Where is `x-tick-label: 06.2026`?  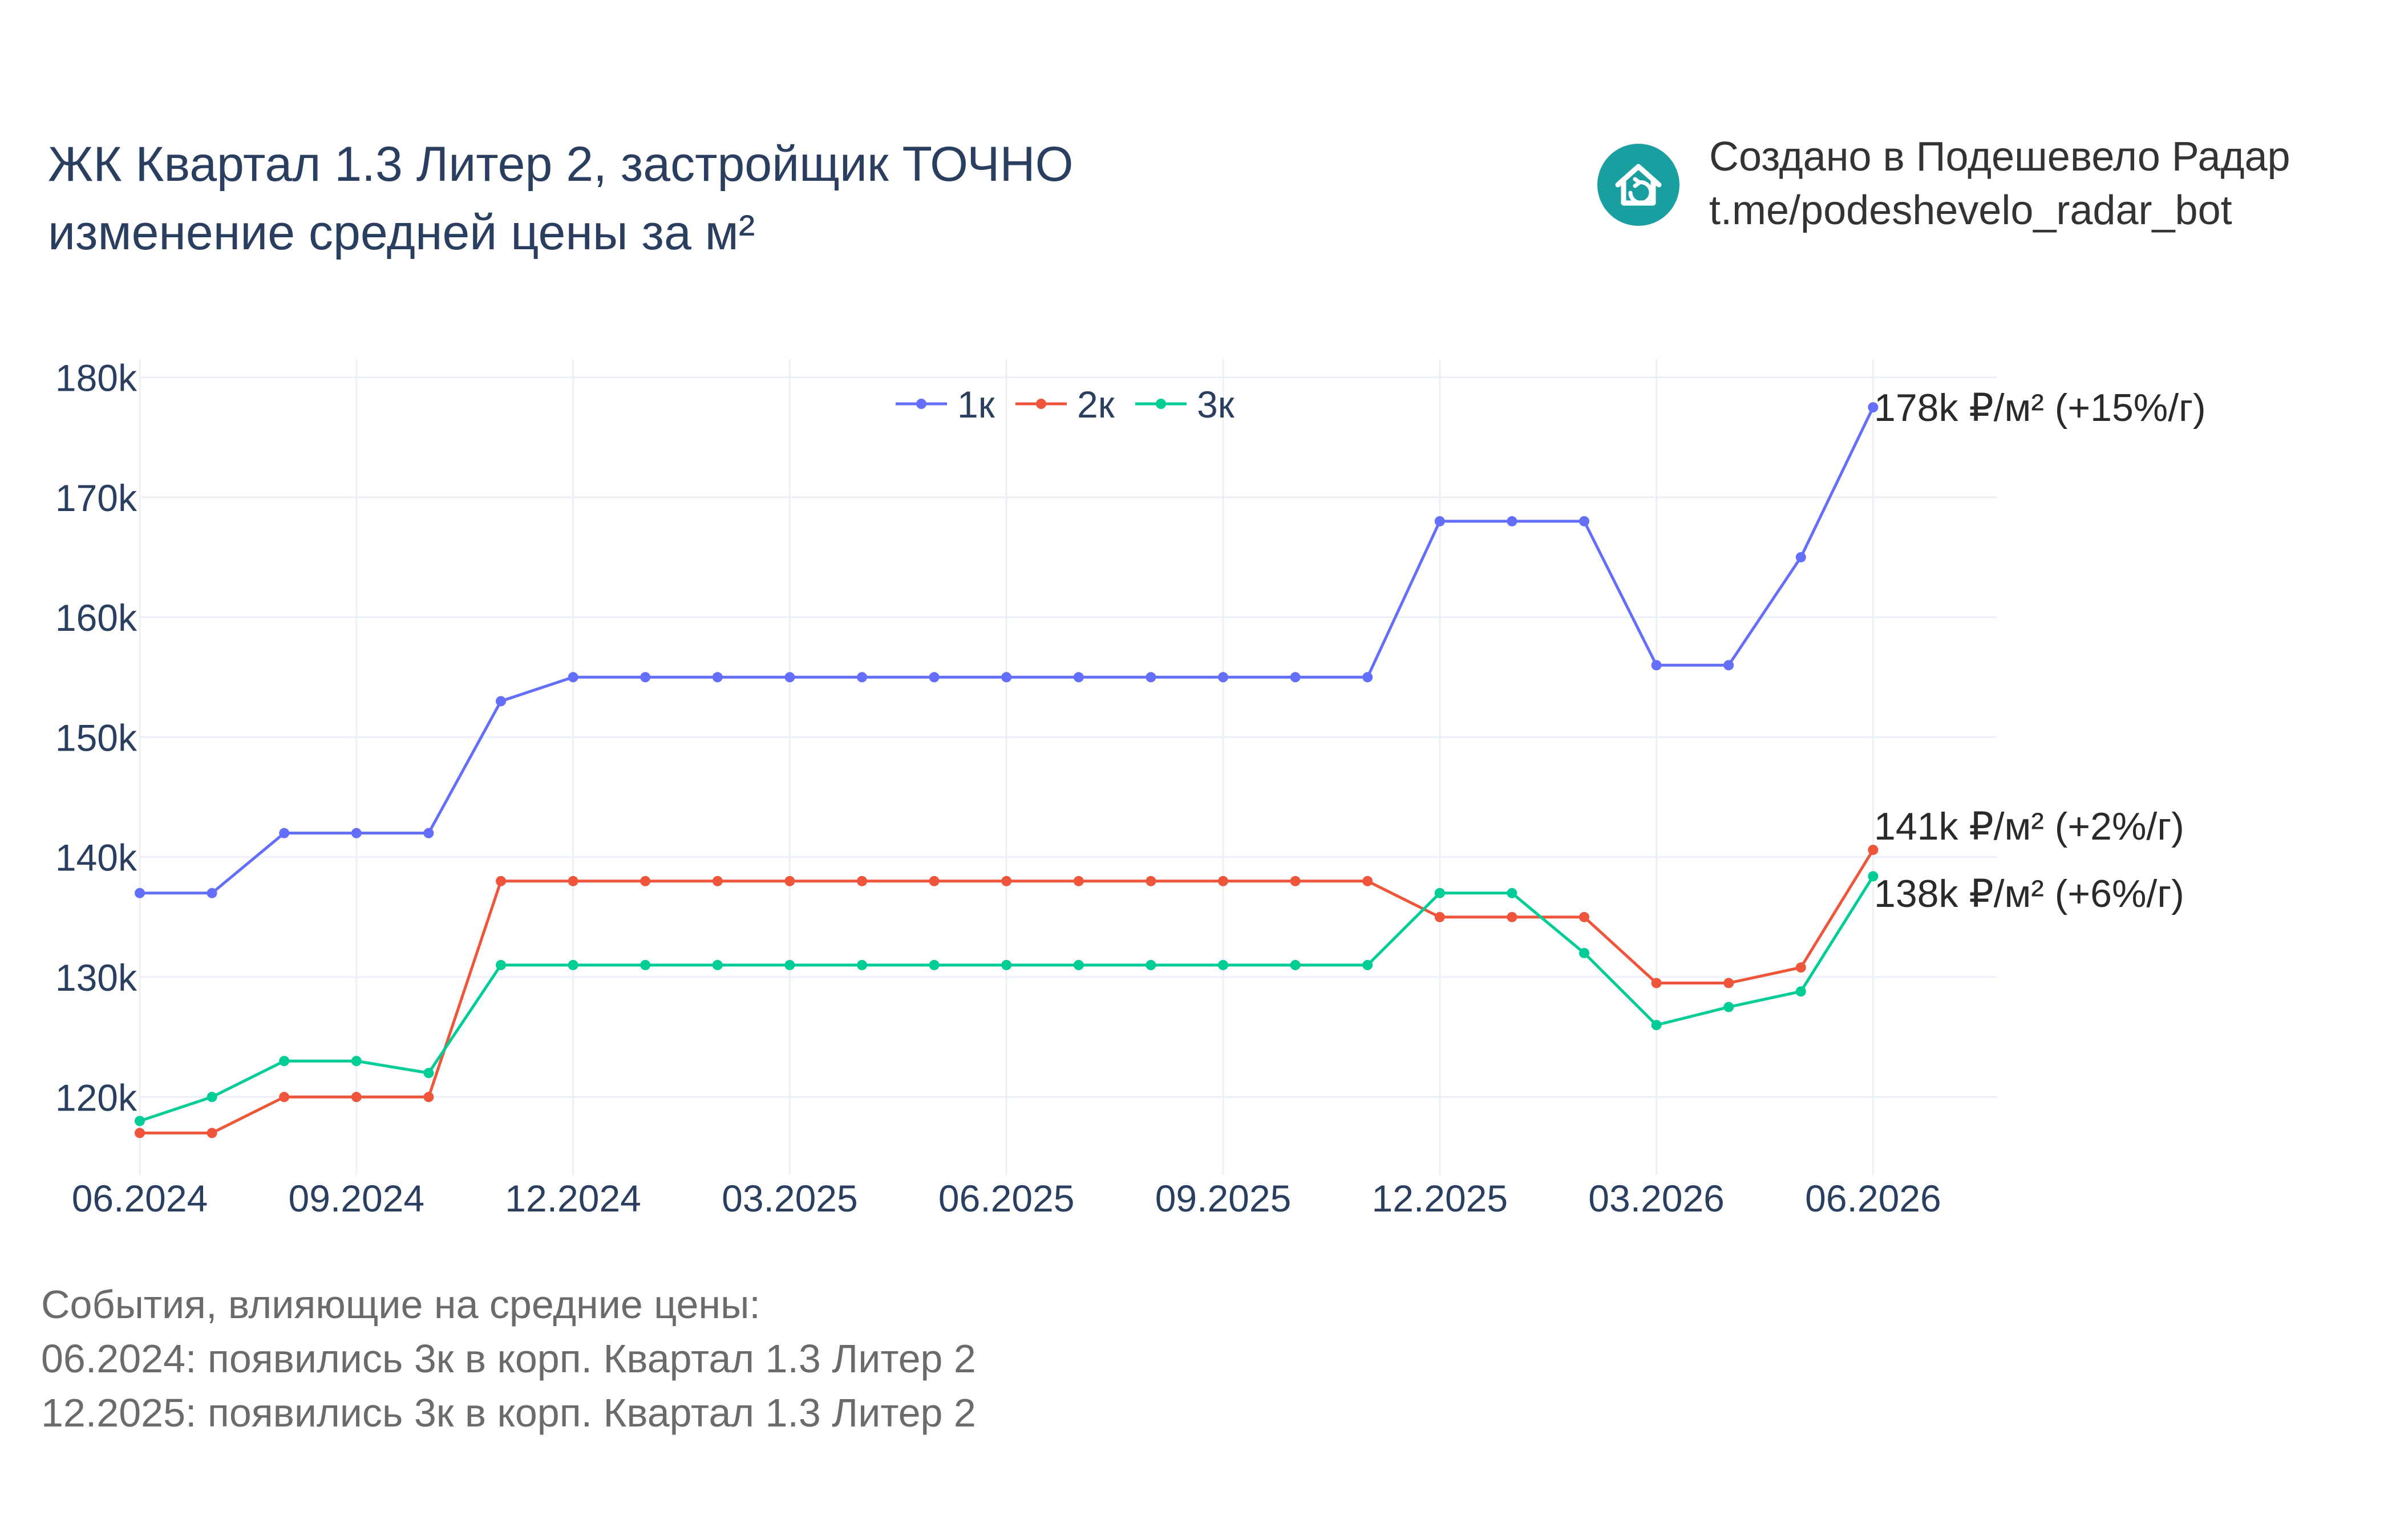 x-tick-label: 06.2026 is located at coordinates (1873, 1198).